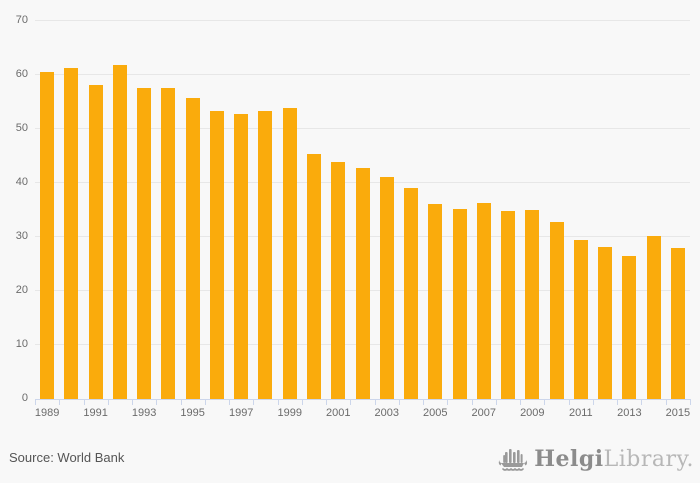 This screenshot has width=700, height=483. What do you see at coordinates (678, 413) in the screenshot?
I see `x-axis-label-2015: 2015` at bounding box center [678, 413].